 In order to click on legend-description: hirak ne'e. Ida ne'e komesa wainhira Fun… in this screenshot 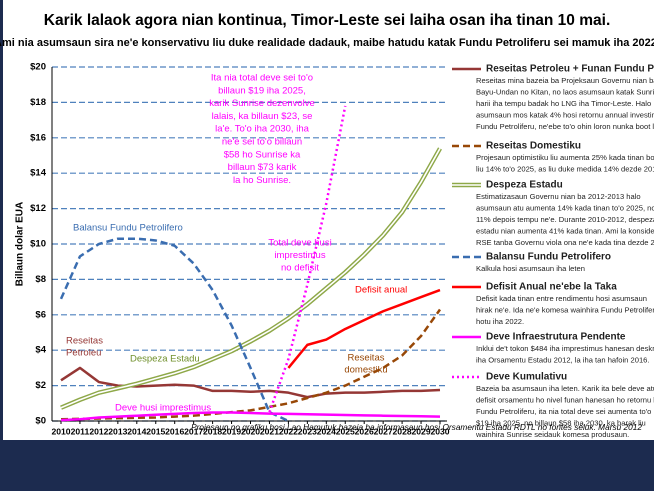, I will do `click(565, 310)`.